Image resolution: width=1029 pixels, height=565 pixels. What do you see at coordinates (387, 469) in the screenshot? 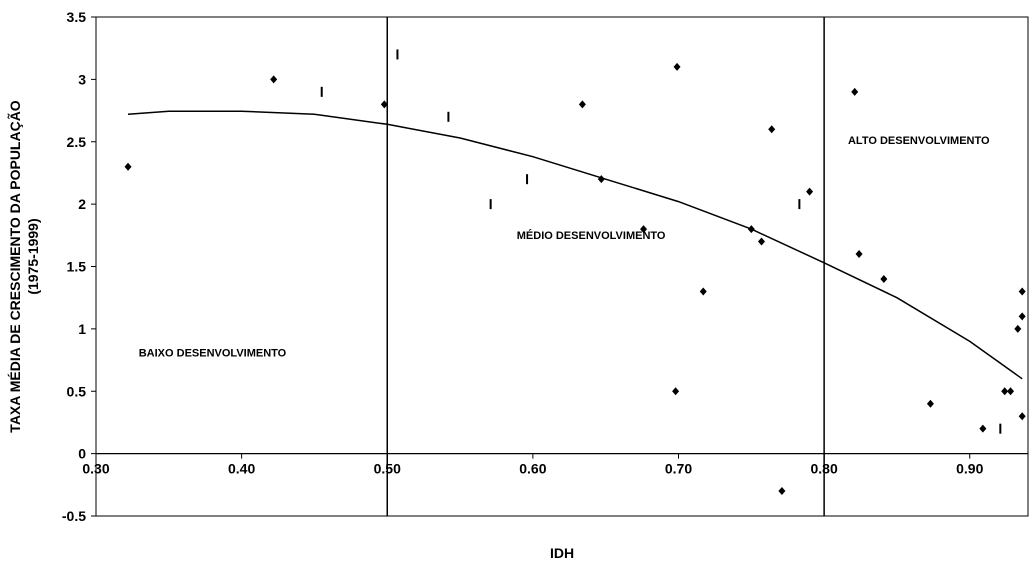
I see `x-tick-label: 0.50` at bounding box center [387, 469].